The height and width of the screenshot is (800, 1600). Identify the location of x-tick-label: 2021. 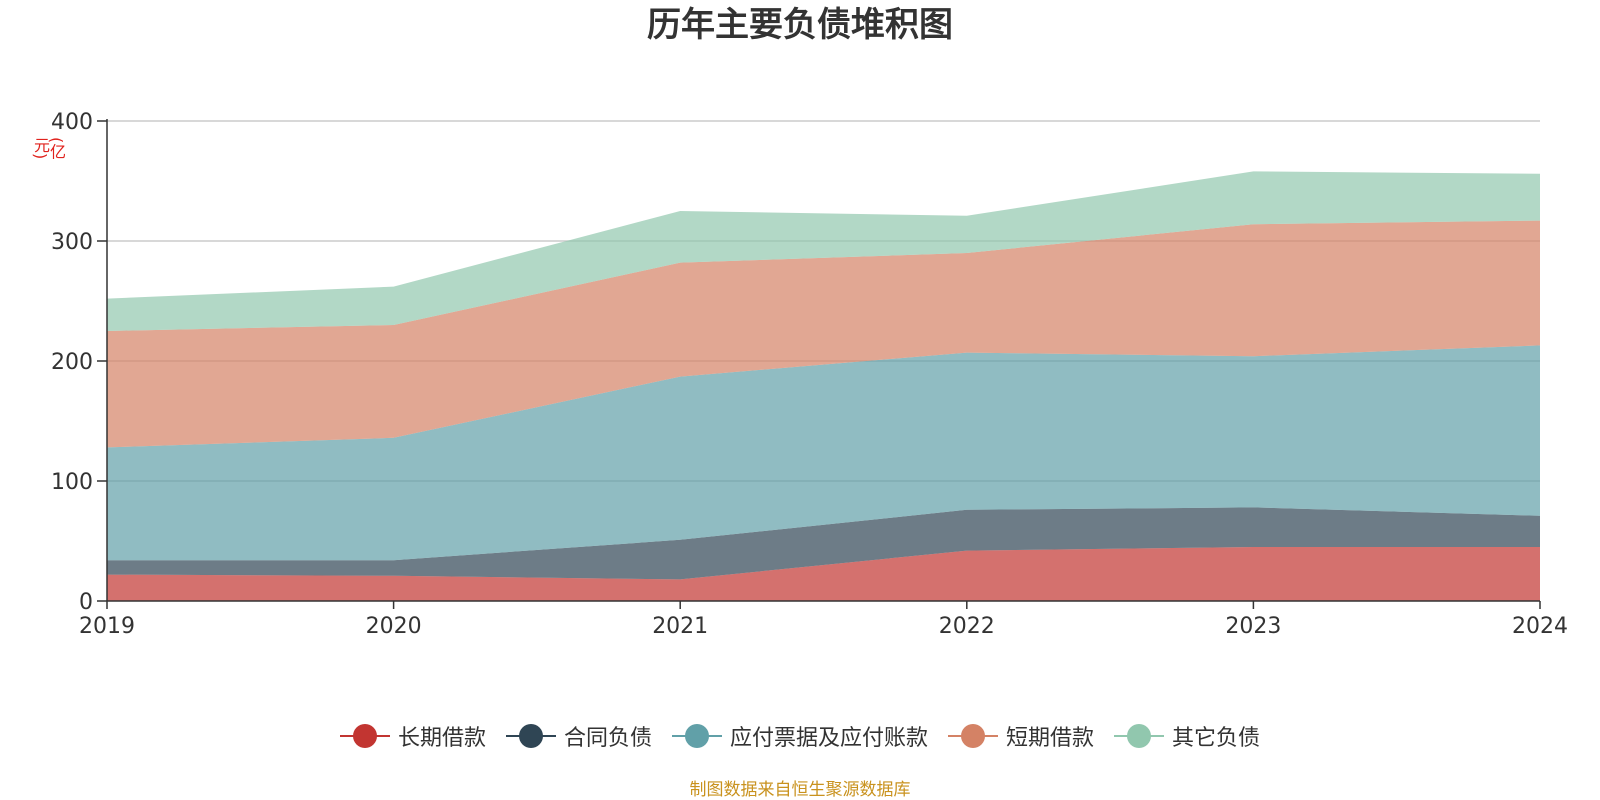
(680, 626).